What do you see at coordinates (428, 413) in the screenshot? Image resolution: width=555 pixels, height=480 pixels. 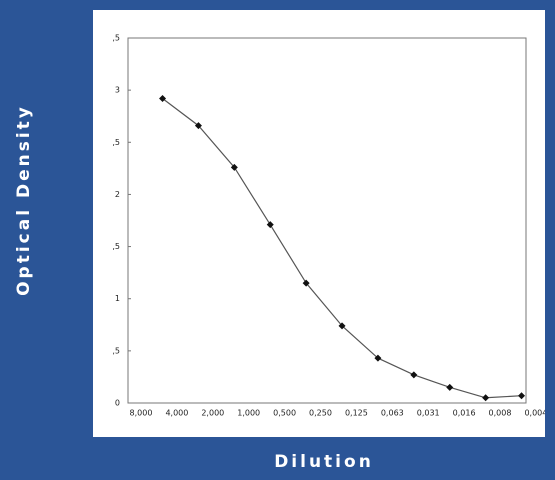 I see `x-tick-label: 0,031` at bounding box center [428, 413].